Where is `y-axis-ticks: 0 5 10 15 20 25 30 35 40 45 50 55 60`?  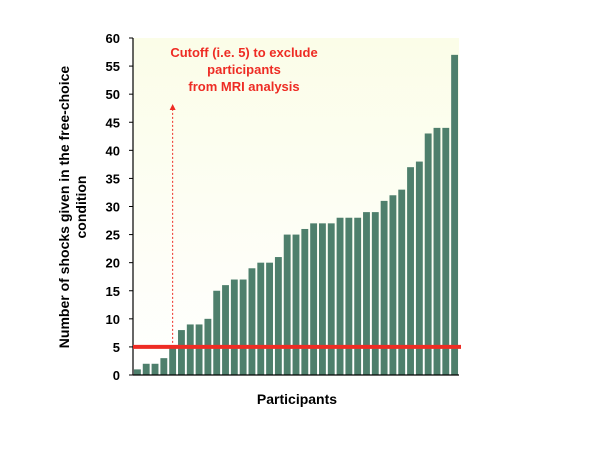 y-axis-ticks: 0 5 10 15 20 25 30 35 40 45 50 55 60 is located at coordinates (119, 207).